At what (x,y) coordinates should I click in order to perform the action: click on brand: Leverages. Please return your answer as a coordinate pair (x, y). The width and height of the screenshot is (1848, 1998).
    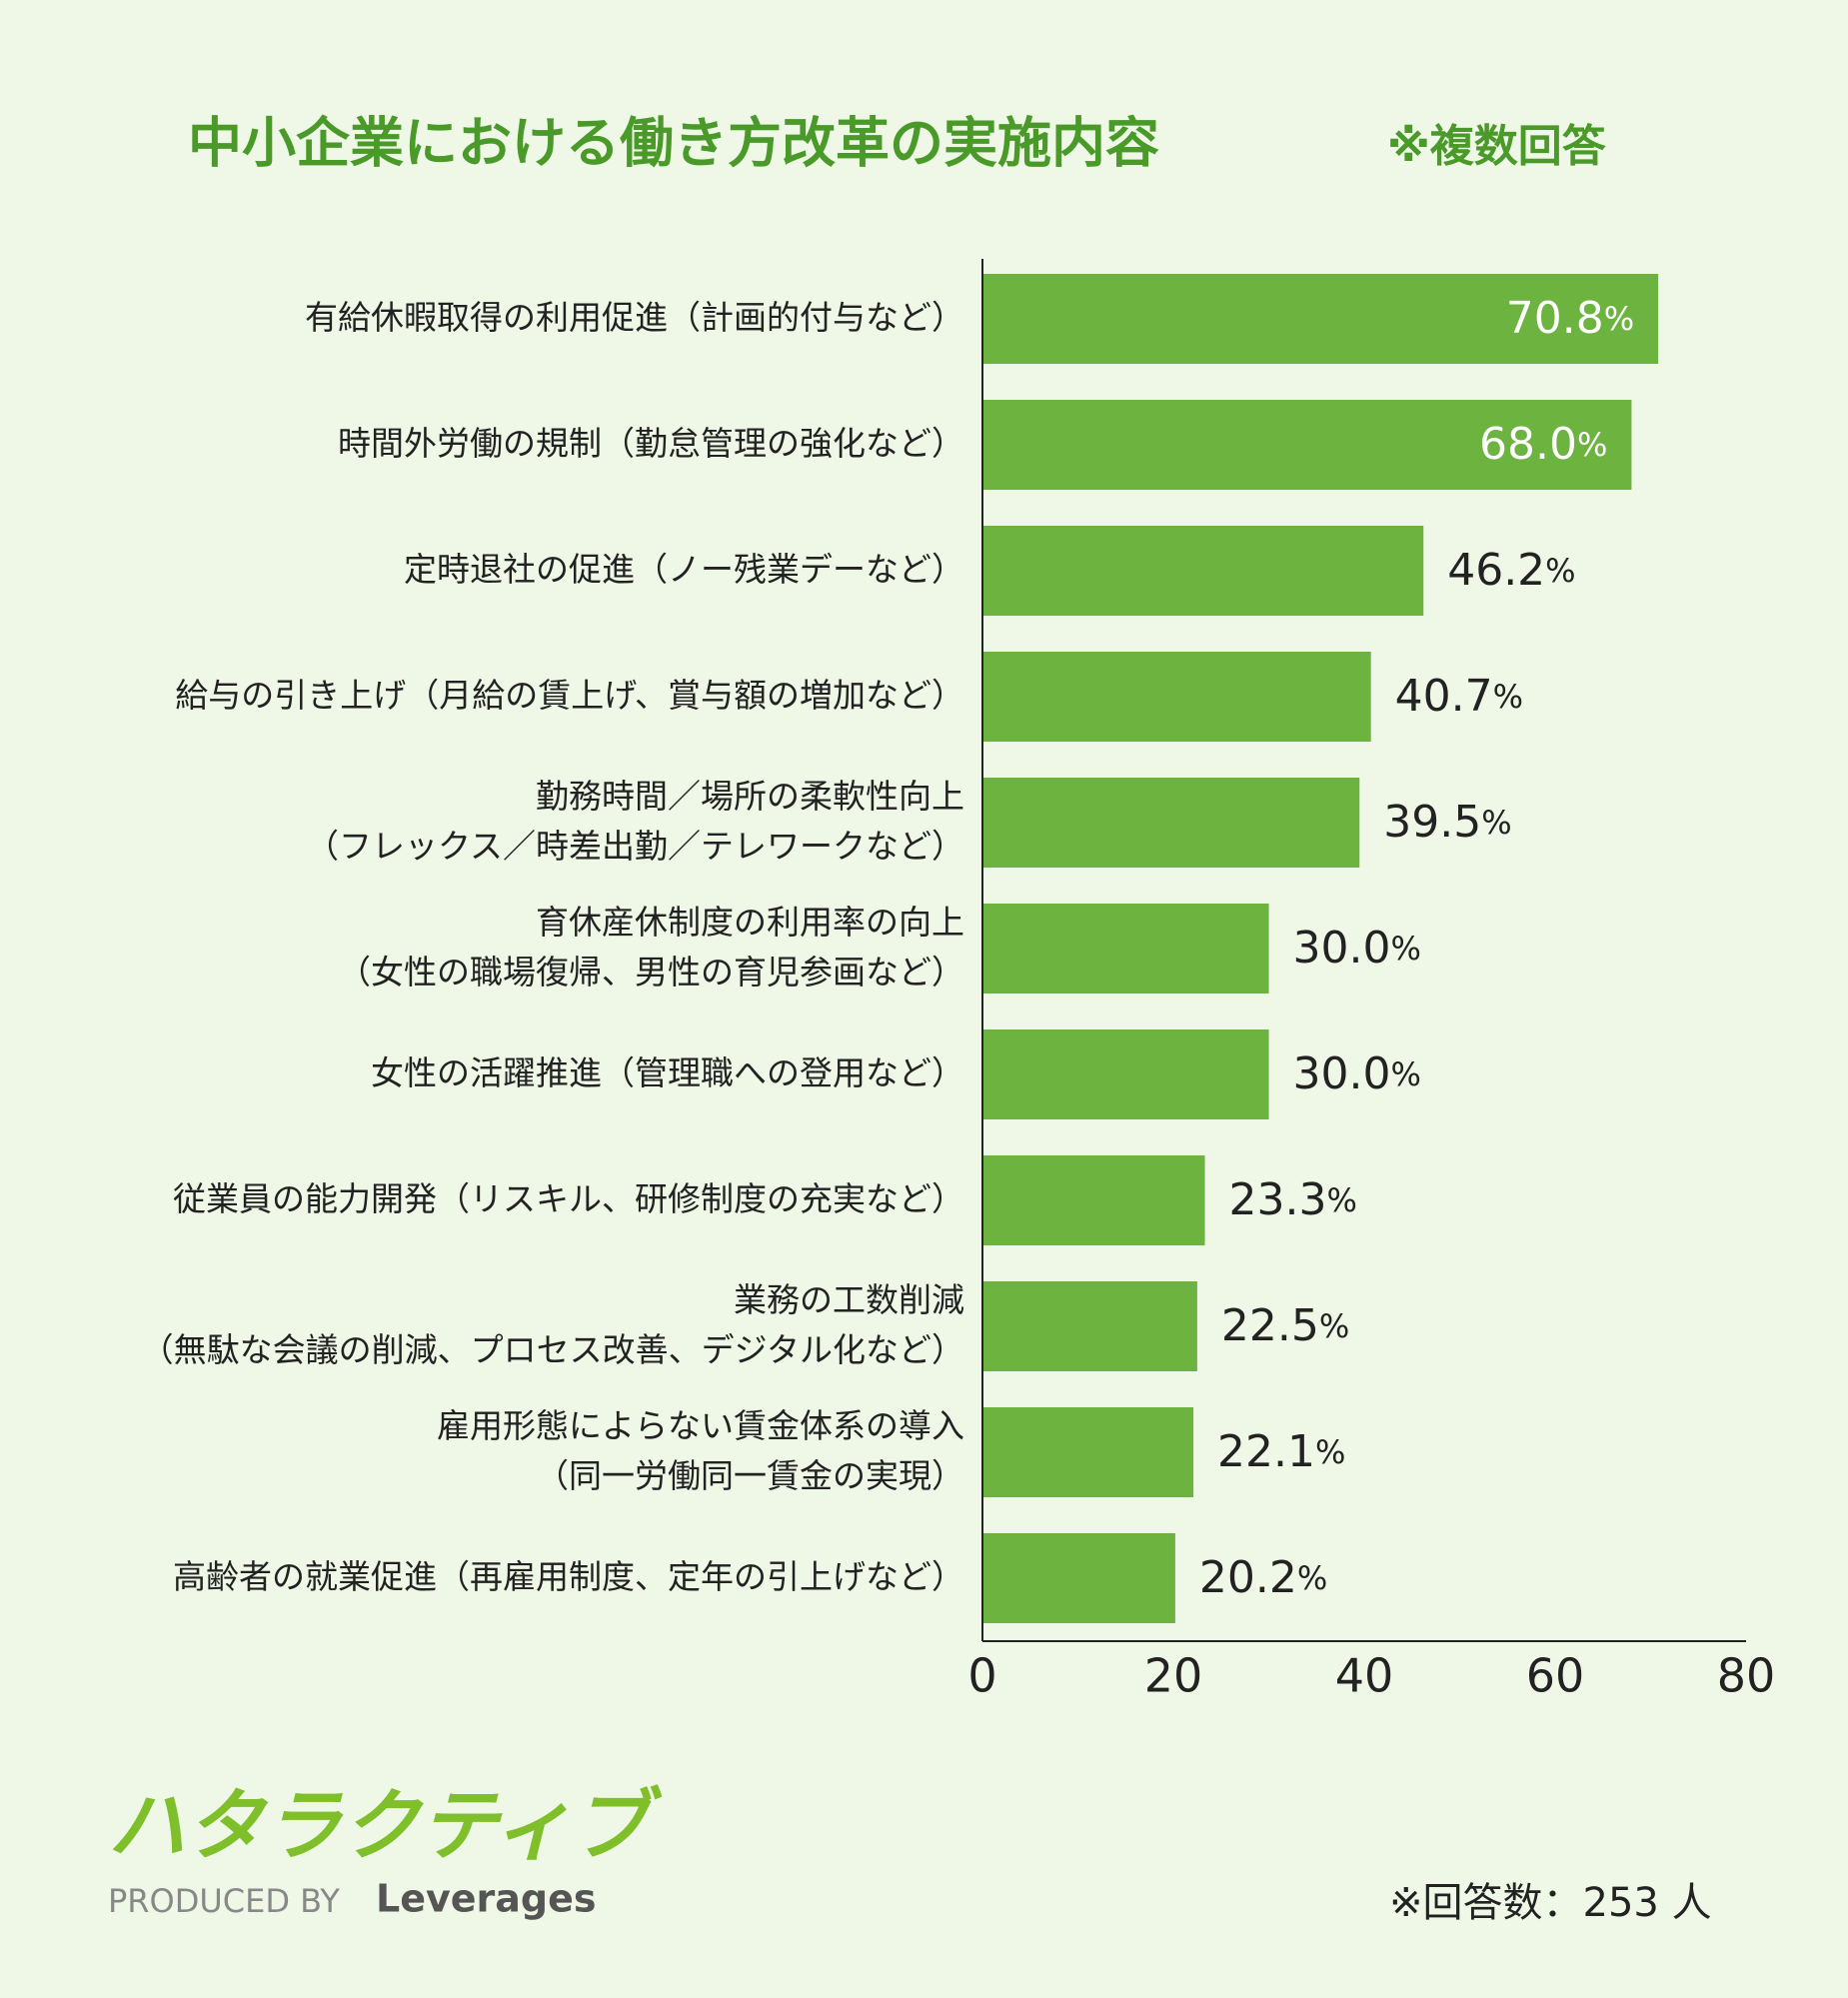
    Looking at the image, I should click on (487, 1899).